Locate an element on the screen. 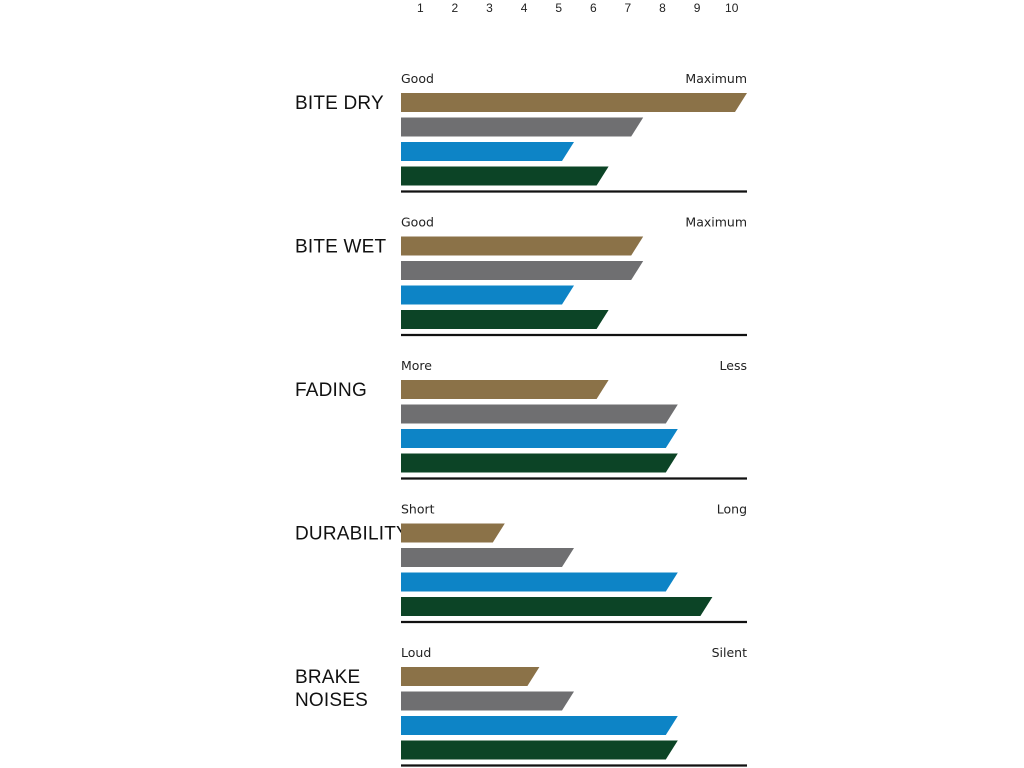  x-tick-label: 4 is located at coordinates (524, 8).